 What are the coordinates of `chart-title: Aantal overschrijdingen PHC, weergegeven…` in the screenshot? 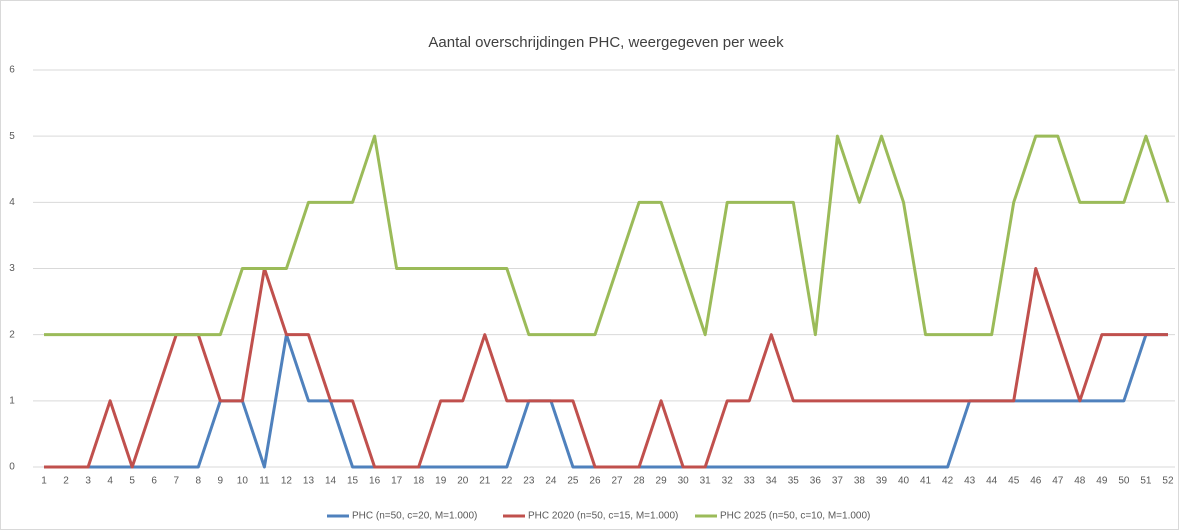 It's located at (606, 42).